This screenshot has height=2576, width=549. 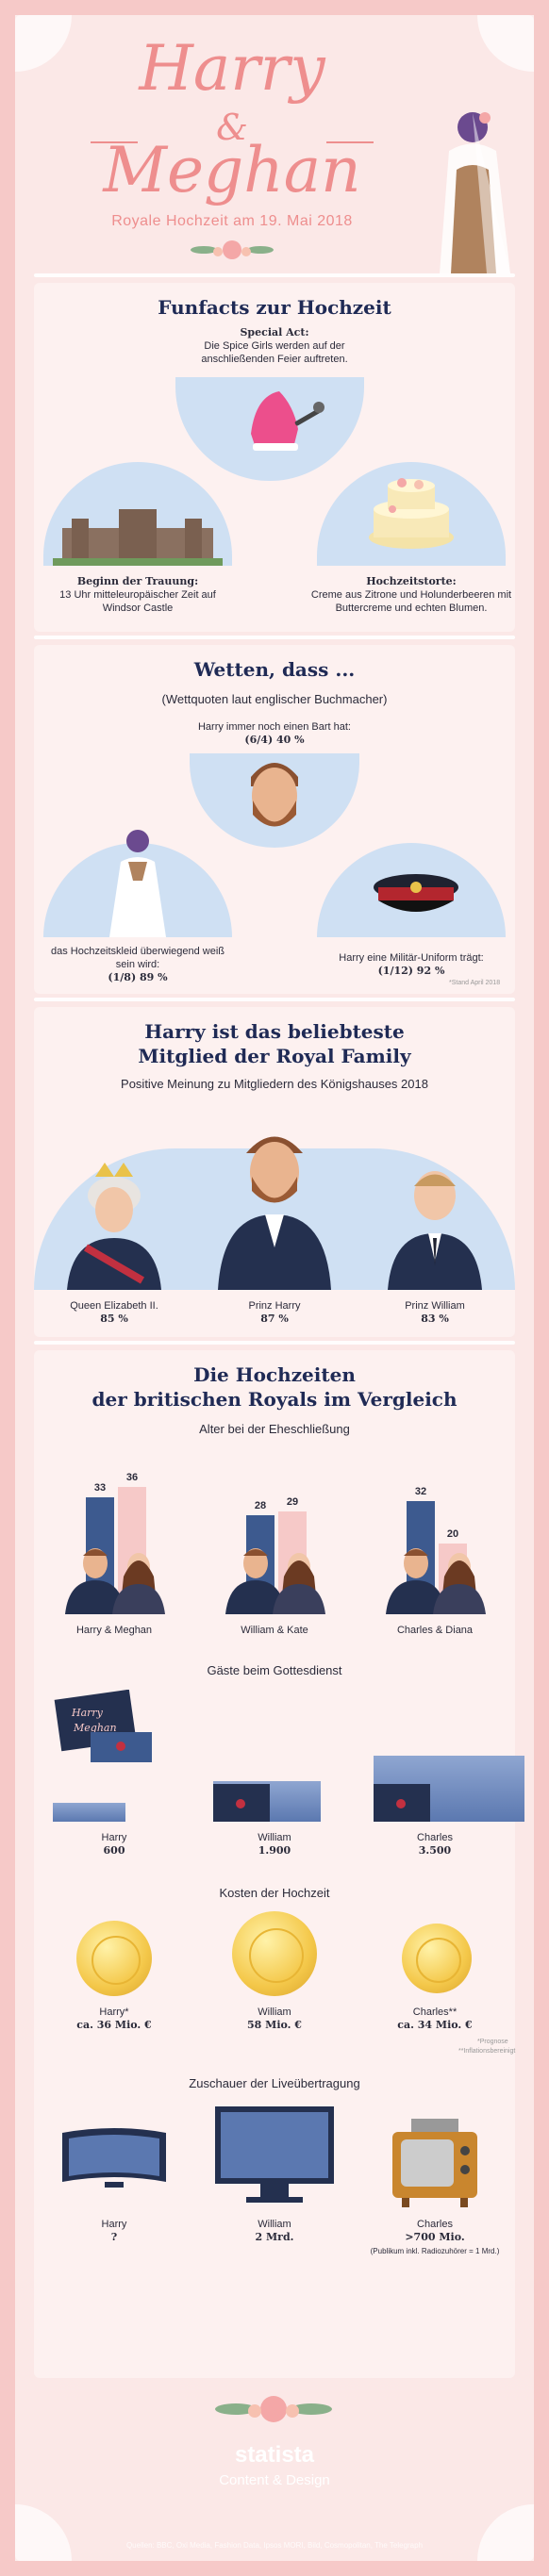 I want to click on viewer-note-charles: (Publikum inkl. Radiozuhörer = 1 Mrd.), so click(x=435, y=2251).